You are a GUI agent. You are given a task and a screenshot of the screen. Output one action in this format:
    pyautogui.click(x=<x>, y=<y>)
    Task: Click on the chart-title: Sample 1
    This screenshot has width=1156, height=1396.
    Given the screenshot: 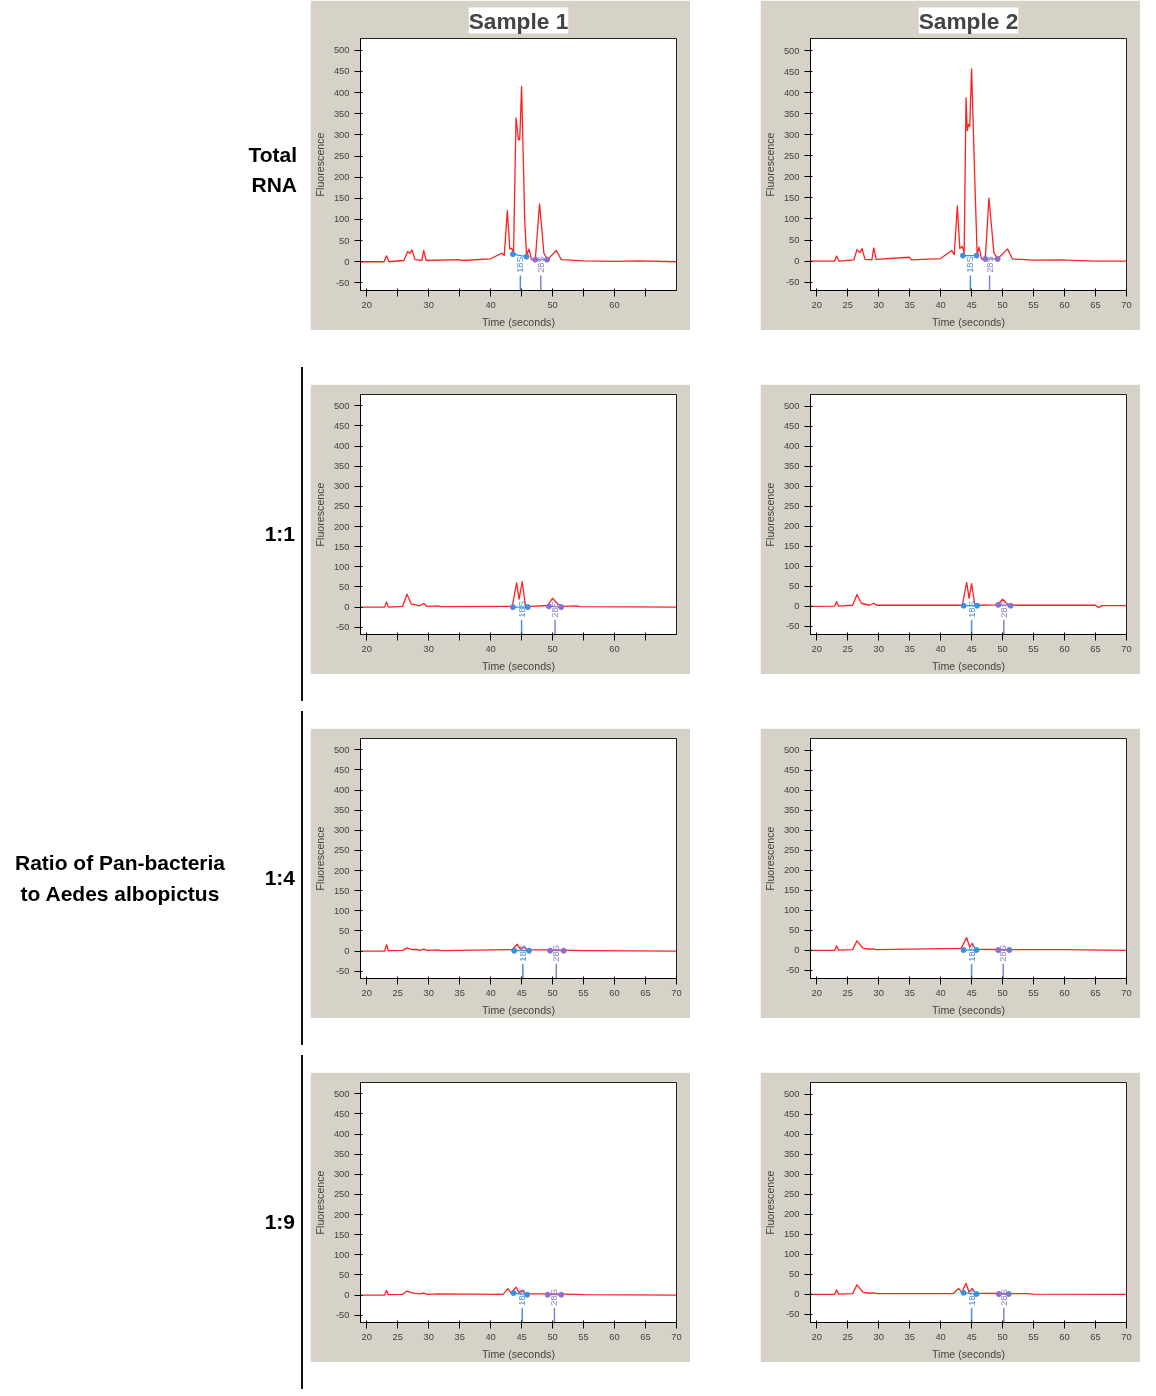 What is the action you would take?
    pyautogui.click(x=518, y=20)
    